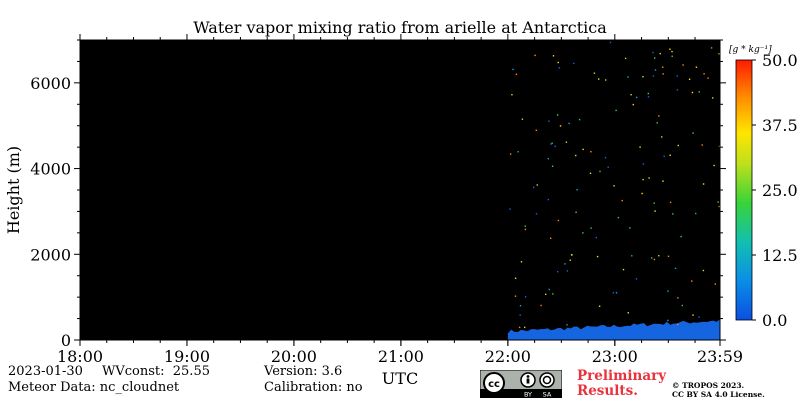 The height and width of the screenshot is (400, 800). What do you see at coordinates (622, 376) in the screenshot?
I see `preliminary-line-1: Preliminary` at bounding box center [622, 376].